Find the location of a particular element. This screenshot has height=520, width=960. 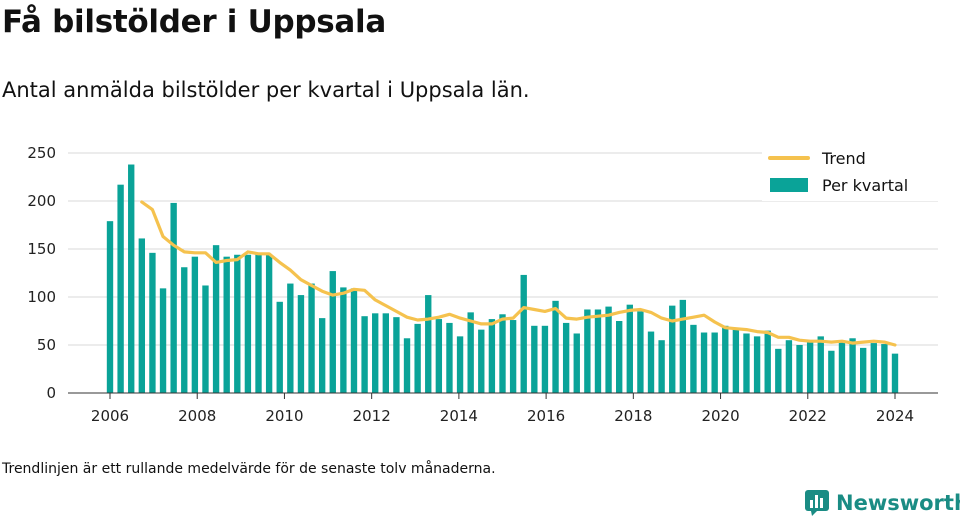

x-tick-label: 2006 is located at coordinates (110, 416).